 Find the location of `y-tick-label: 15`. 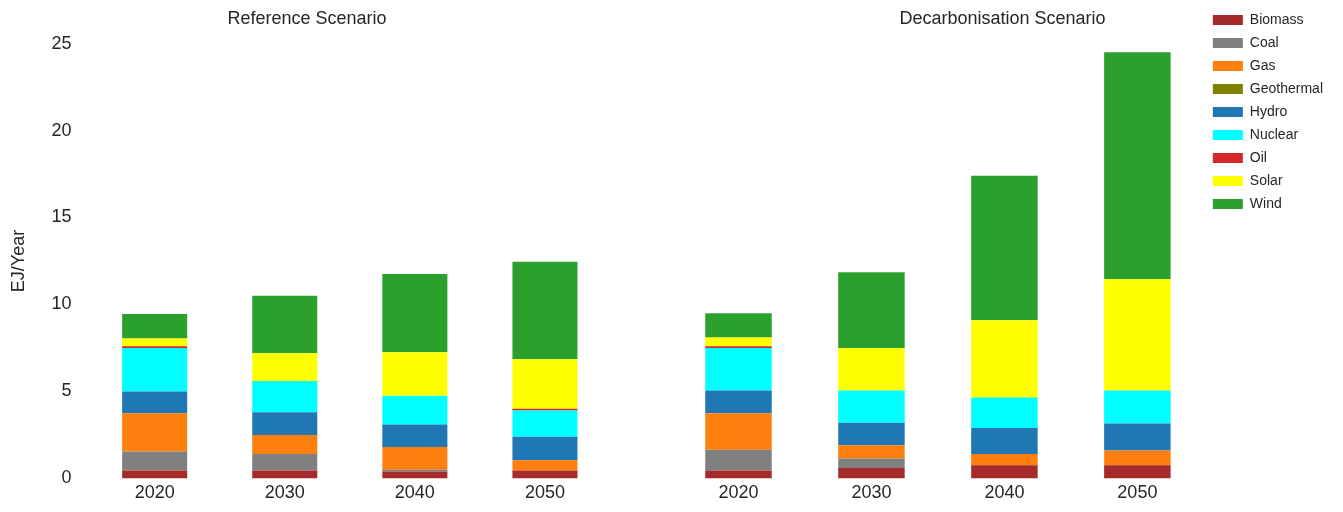

y-tick-label: 15 is located at coordinates (61, 216).